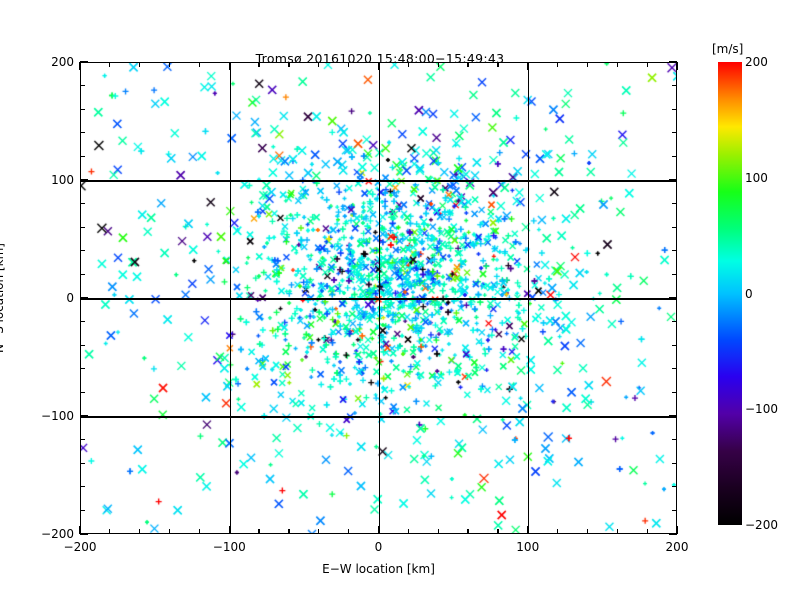 The height and width of the screenshot is (600, 800). I want to click on colorbar-tick-label: −200, so click(761, 525).